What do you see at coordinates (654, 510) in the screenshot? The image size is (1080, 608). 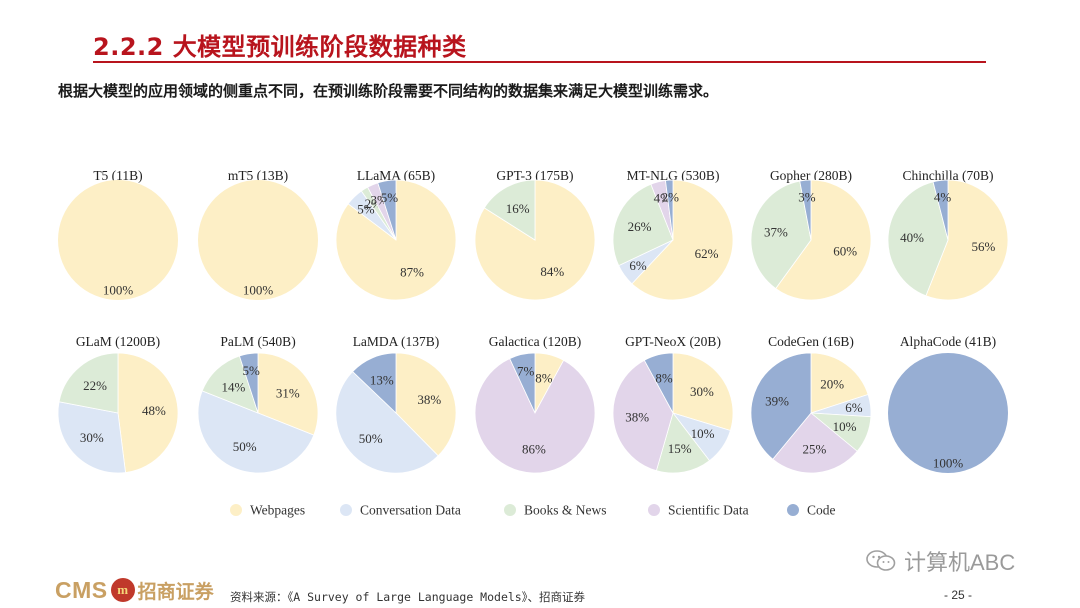 I see `legend-swatch-scientific-data` at bounding box center [654, 510].